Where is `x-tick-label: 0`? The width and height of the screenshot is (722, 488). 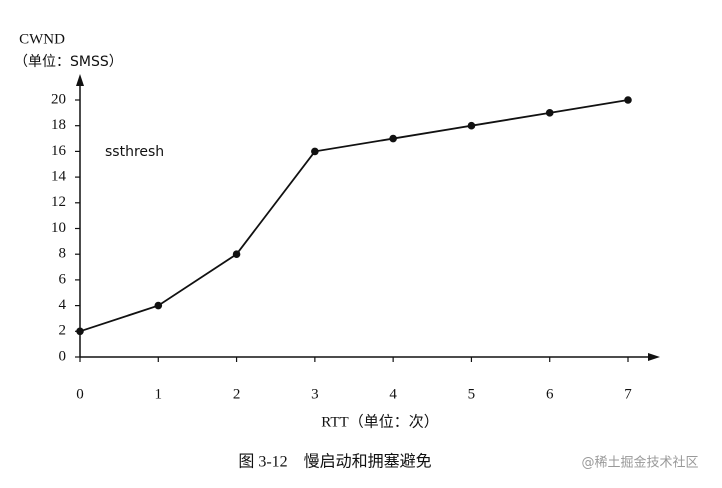 x-tick-label: 0 is located at coordinates (80, 394).